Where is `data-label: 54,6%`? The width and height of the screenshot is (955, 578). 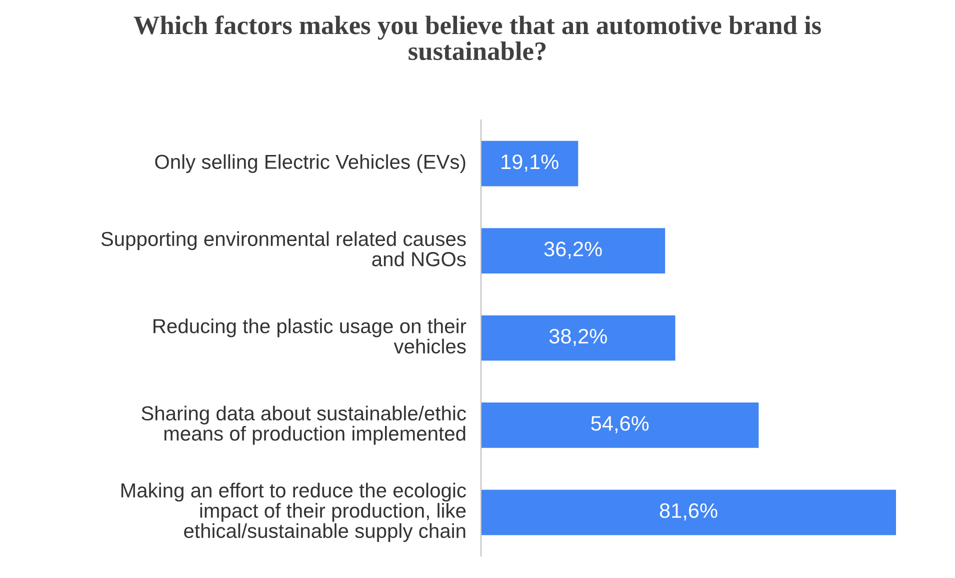
data-label: 54,6% is located at coordinates (620, 425).